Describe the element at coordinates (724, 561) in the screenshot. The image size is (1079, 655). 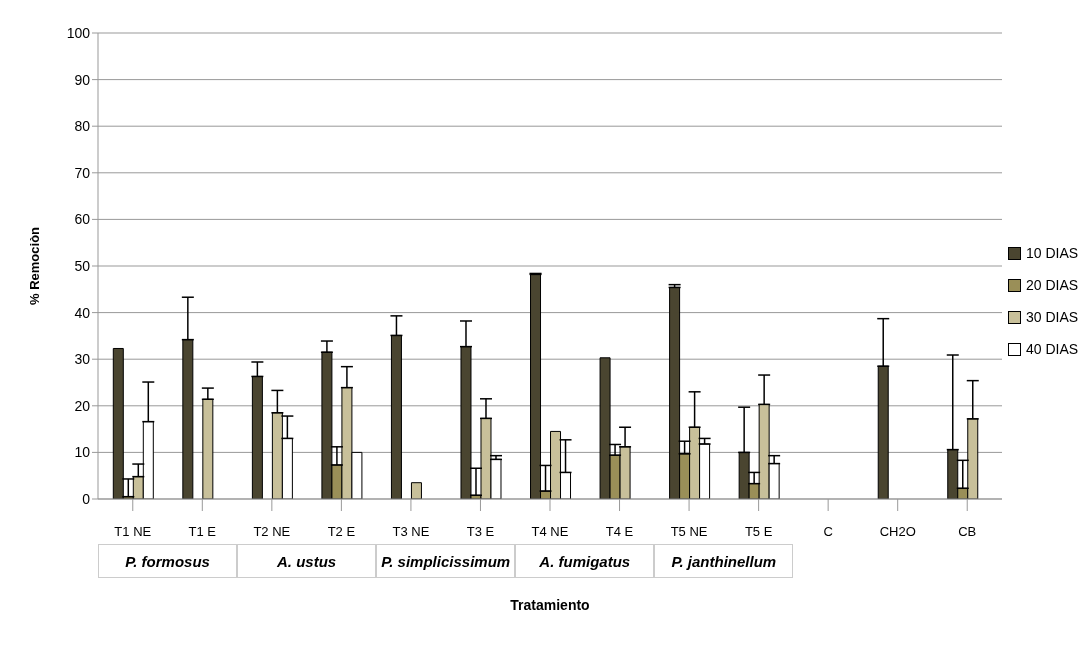
I see `text: P. janthinellum` at that location.